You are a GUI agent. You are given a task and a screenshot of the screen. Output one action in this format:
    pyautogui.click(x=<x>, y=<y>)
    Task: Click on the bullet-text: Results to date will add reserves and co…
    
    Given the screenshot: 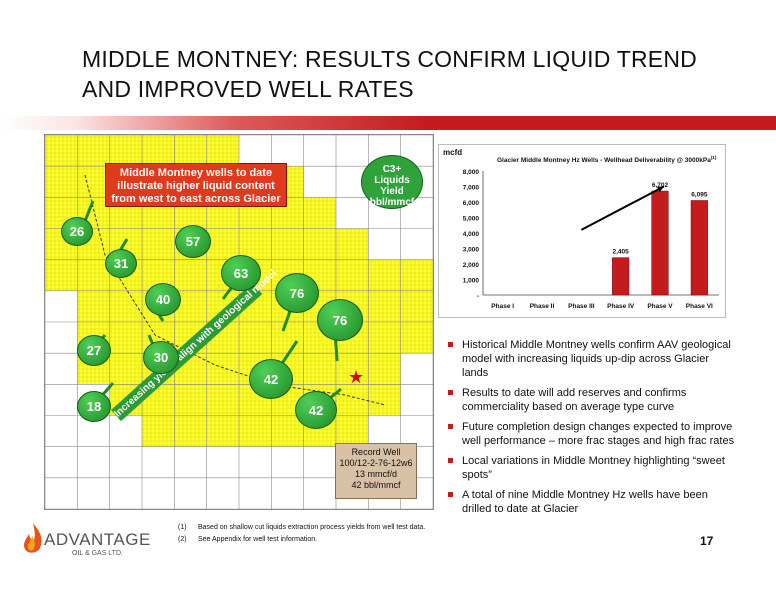 What is the action you would take?
    pyautogui.click(x=574, y=400)
    